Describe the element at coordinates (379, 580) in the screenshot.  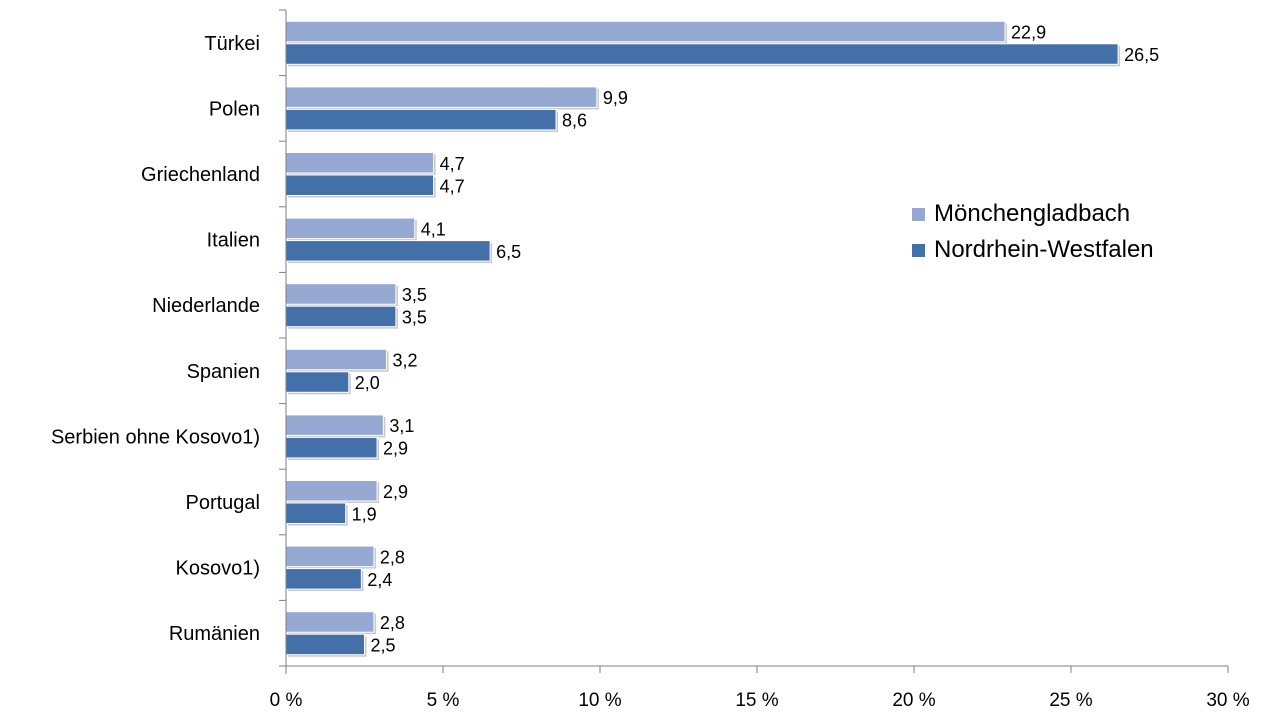
I see `data-label: 2,4` at that location.